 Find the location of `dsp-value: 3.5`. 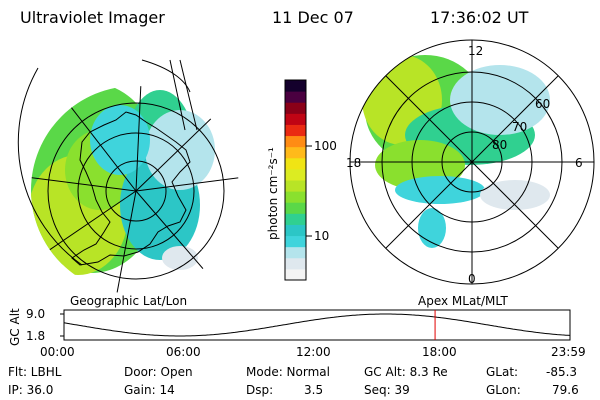

dsp-value: 3.5 is located at coordinates (314, 390).